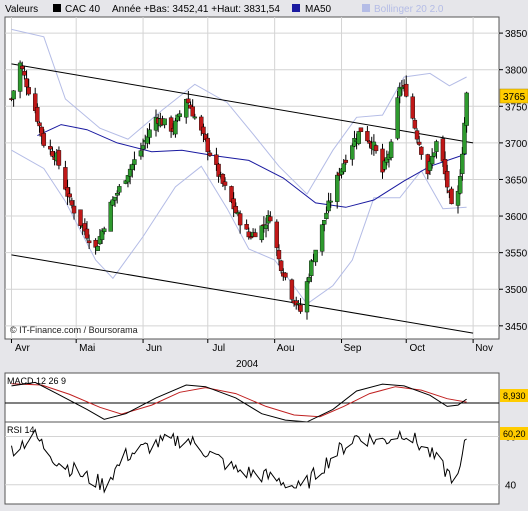  Describe the element at coordinates (516, 180) in the screenshot. I see `price-y-tick-label: 3650` at that location.